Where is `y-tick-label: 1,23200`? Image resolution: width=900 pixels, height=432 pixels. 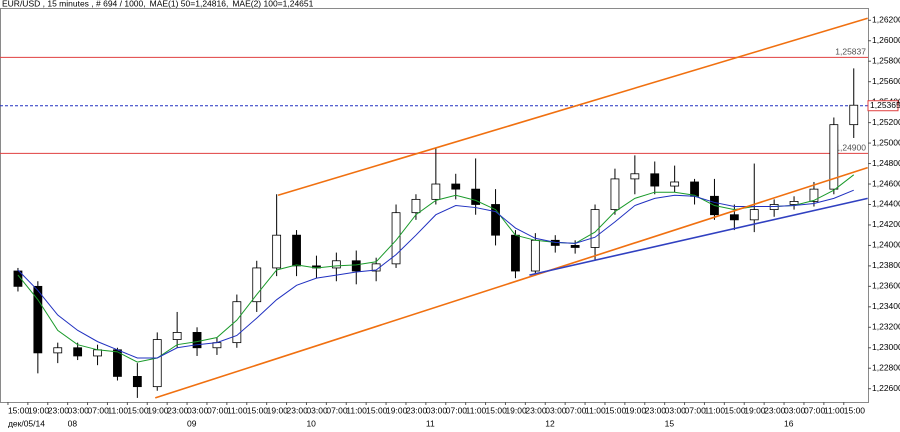
y-tick-label: 1,23200 is located at coordinates (886, 327).